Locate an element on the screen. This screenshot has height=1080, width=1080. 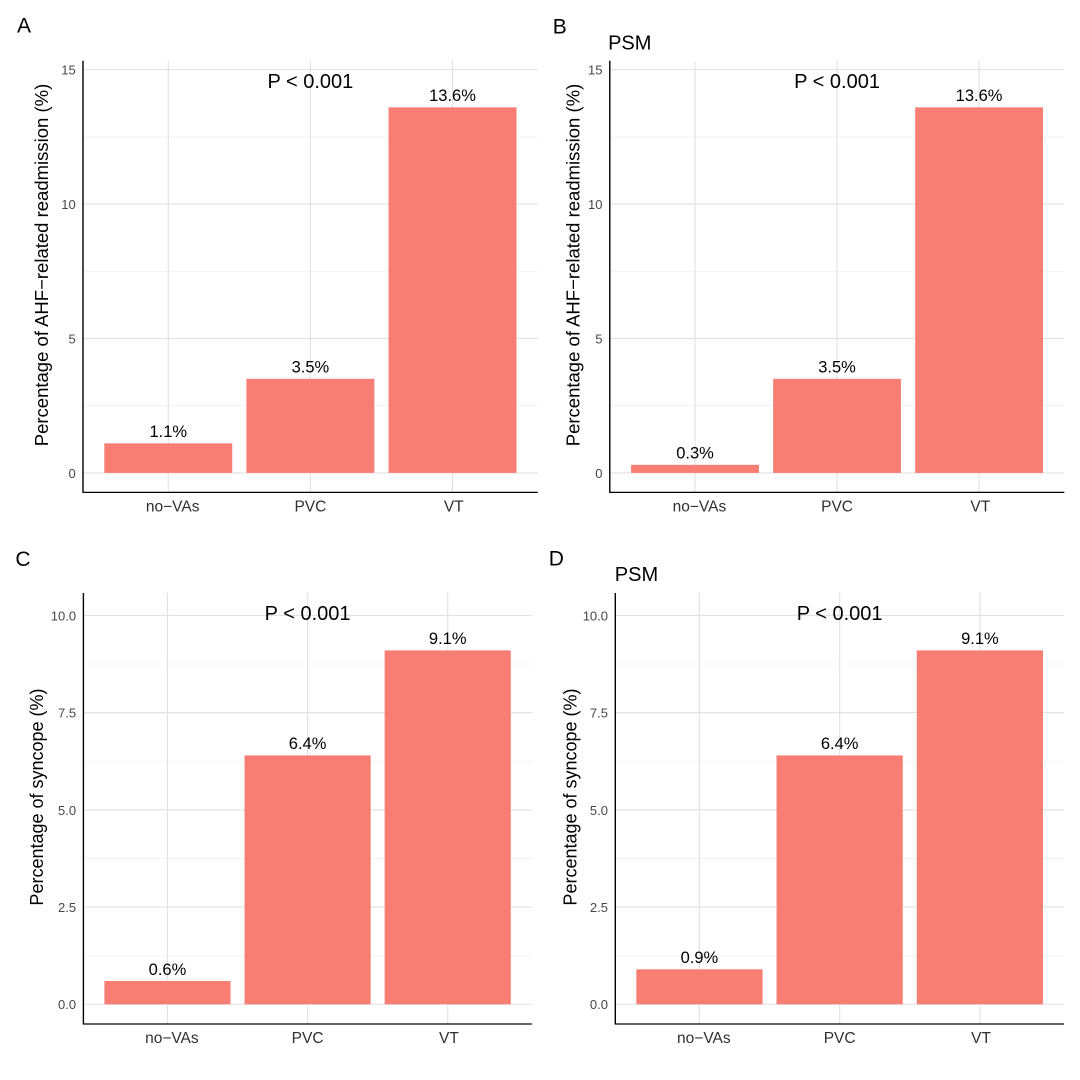
svg-text: 0.9% is located at coordinates (700, 958).